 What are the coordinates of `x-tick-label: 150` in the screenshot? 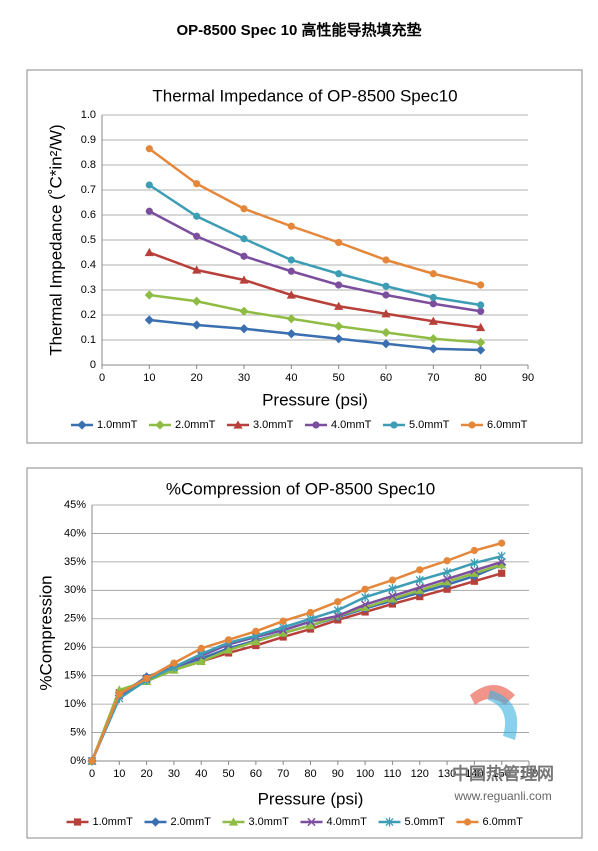 It's located at (502, 774).